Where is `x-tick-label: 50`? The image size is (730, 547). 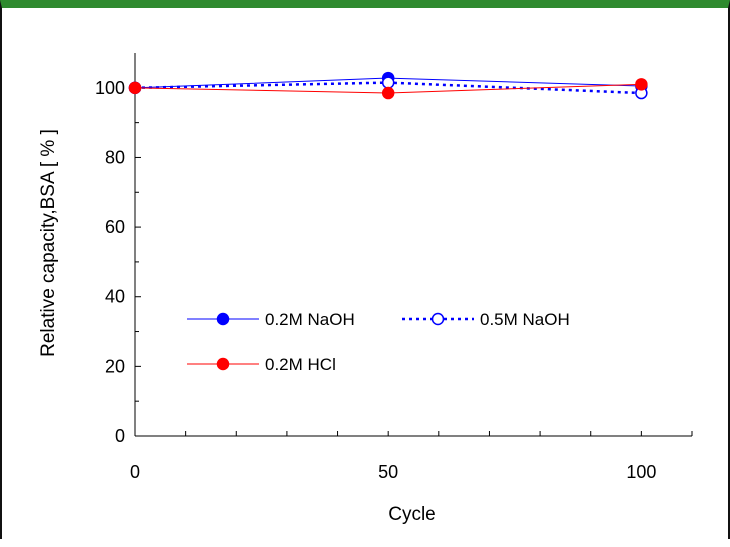
x-tick-label: 50 is located at coordinates (388, 472).